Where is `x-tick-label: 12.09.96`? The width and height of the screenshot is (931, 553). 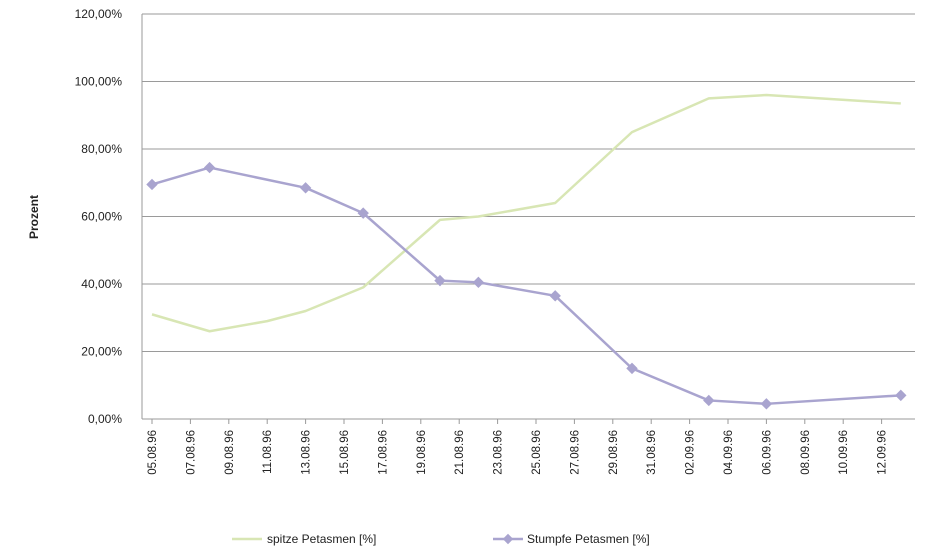
x-tick-label: 12.09.96 is located at coordinates (883, 452).